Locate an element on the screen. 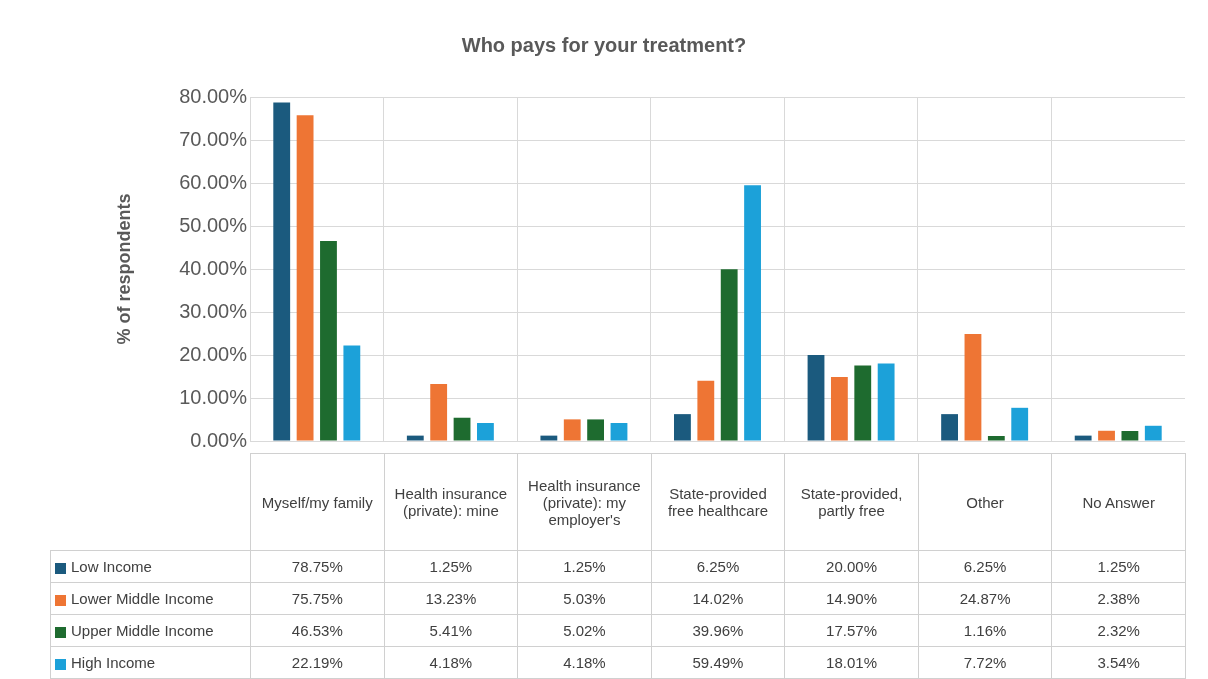 Image resolution: width=1208 pixels, height=679 pixels. data-label: 5.02% is located at coordinates (584, 630).